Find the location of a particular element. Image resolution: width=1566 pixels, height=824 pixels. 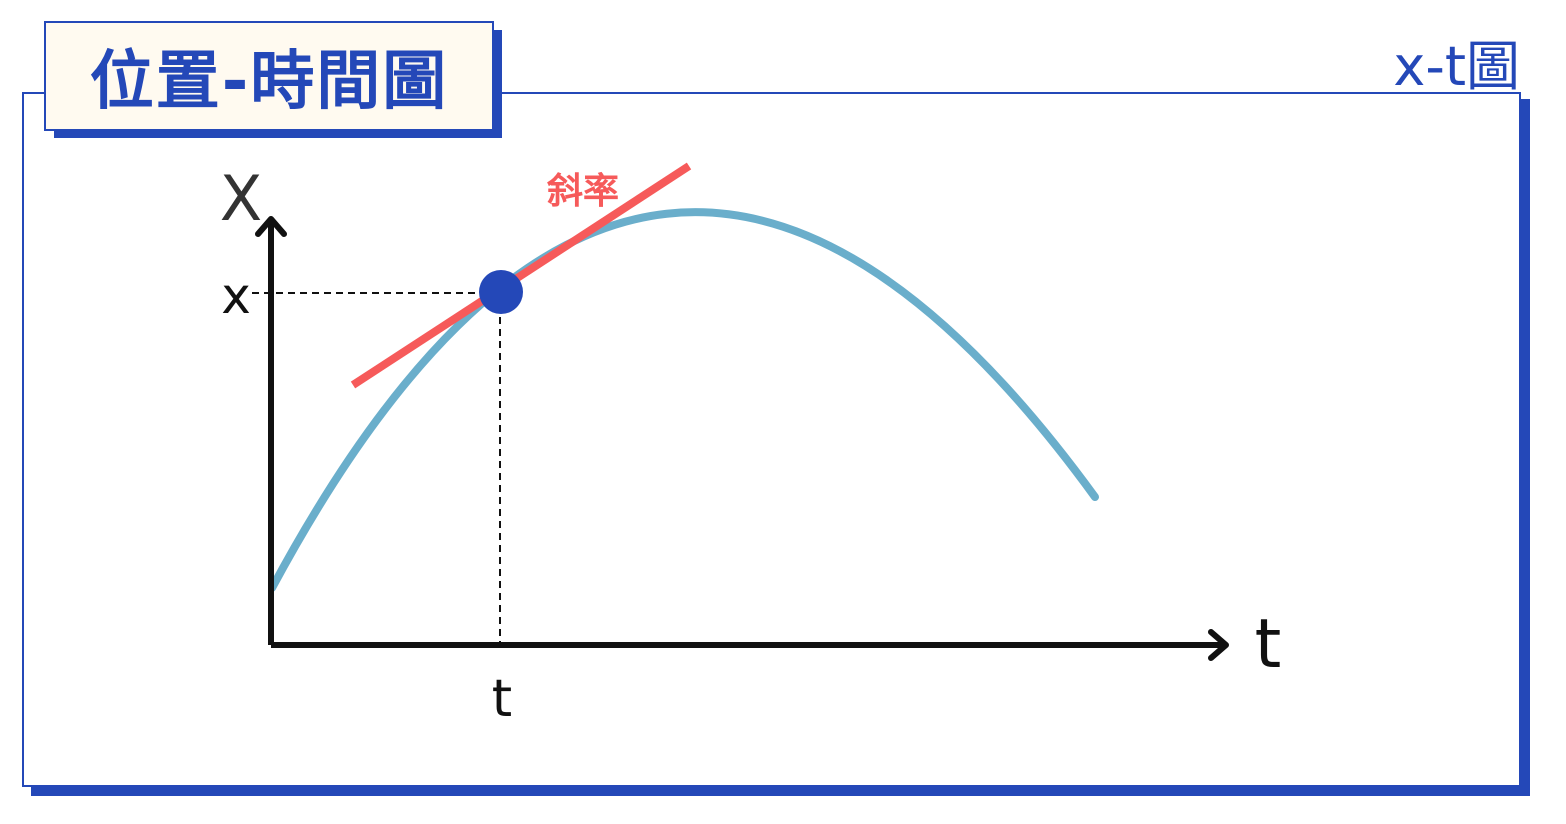

tangent-point is located at coordinates (501, 292).